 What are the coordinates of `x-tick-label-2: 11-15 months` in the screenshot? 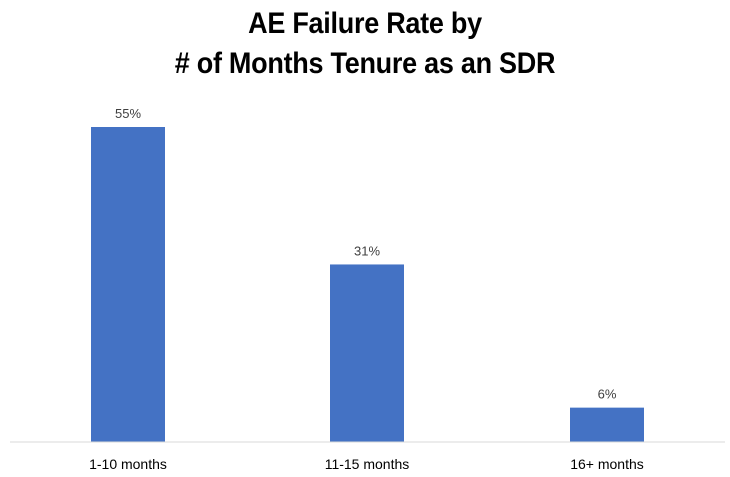 It's located at (367, 464).